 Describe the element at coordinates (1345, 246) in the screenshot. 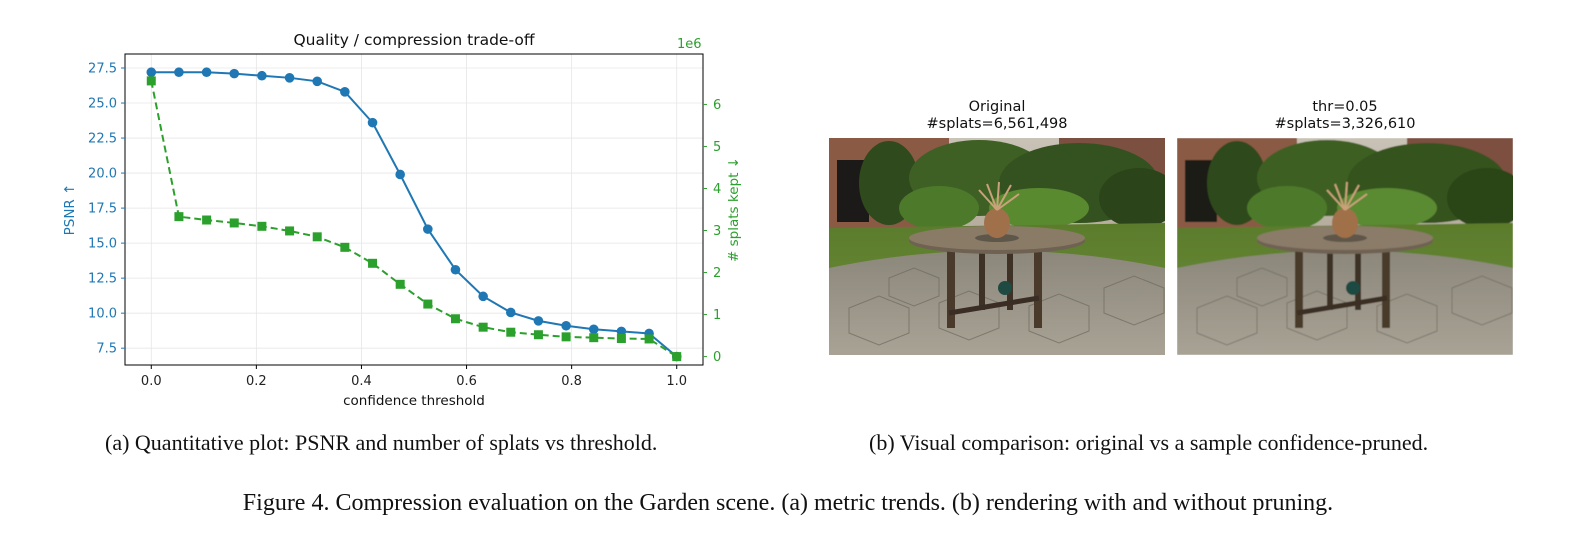

I see `pruned-render-image` at that location.